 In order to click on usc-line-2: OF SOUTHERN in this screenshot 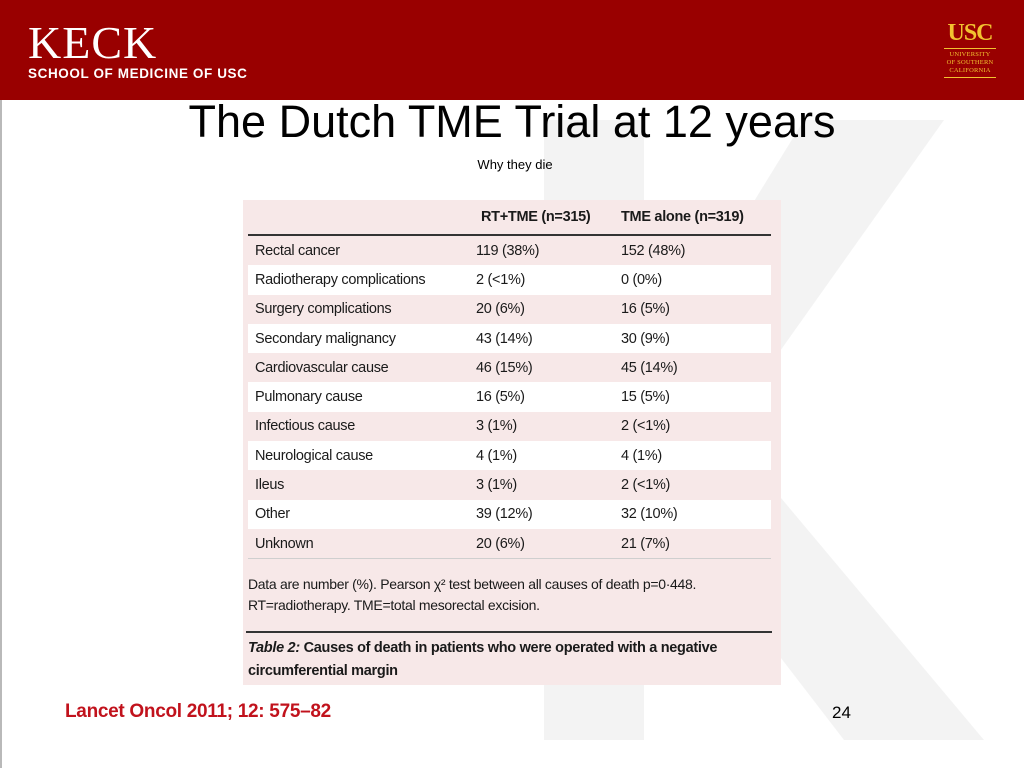, I will do `click(970, 62)`.